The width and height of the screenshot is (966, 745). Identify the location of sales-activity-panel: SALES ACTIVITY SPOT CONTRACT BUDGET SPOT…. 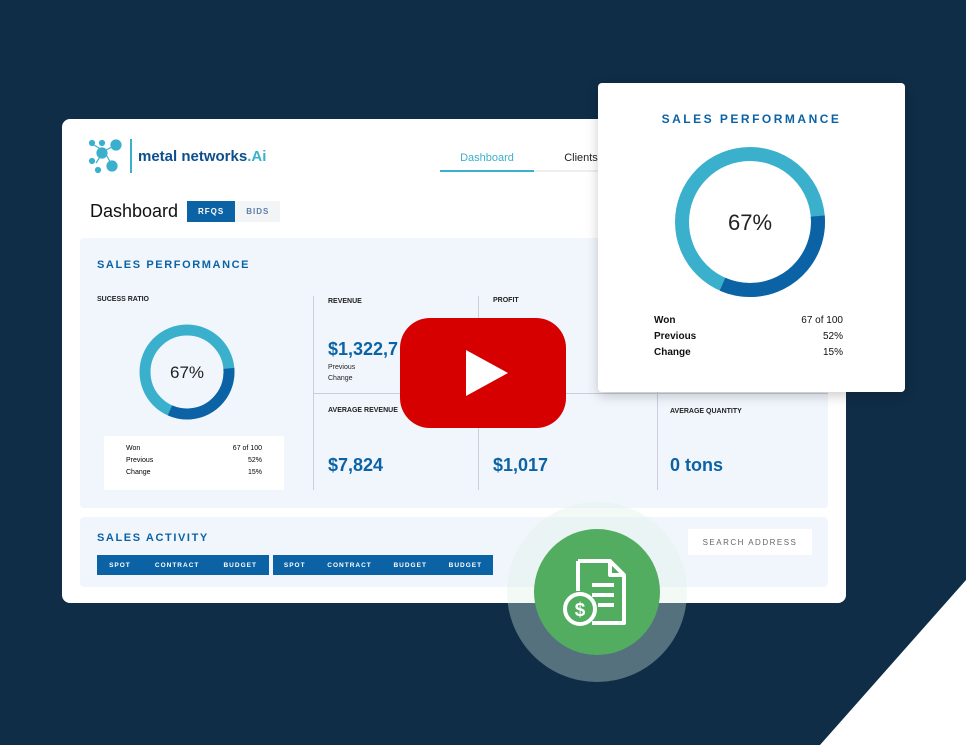
(454, 552).